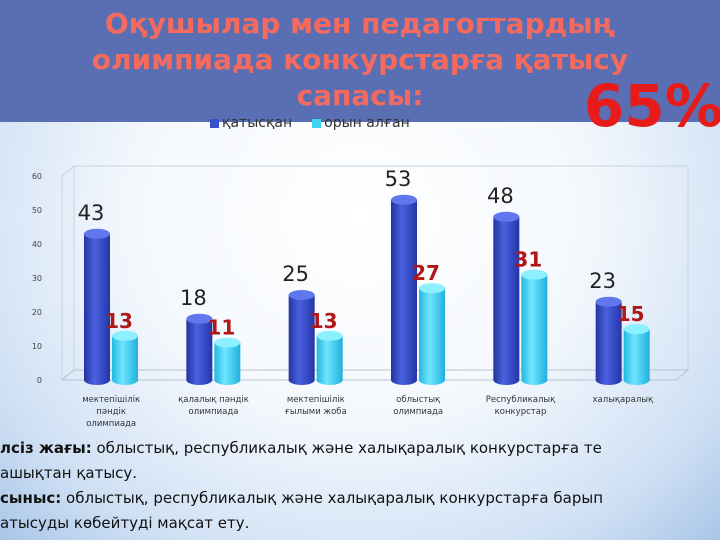 The height and width of the screenshot is (540, 720). What do you see at coordinates (360, 95) in the screenshot?
I see `title-line-3: сапасы:` at bounding box center [360, 95].